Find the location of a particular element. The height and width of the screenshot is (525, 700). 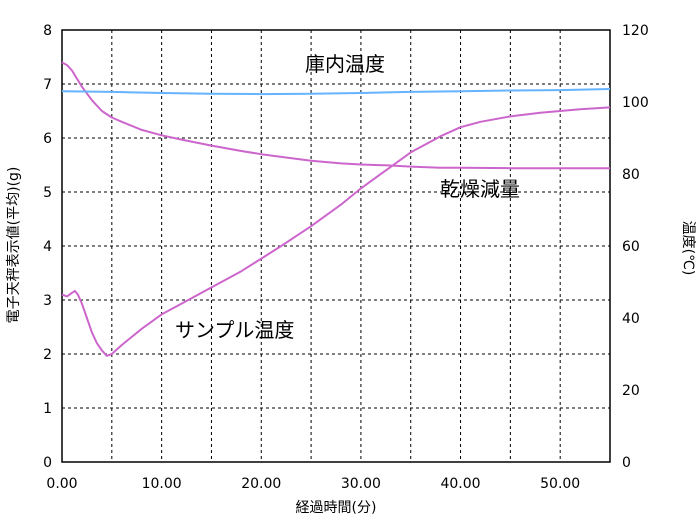

y-left-tick-3: 3 is located at coordinates (47, 301).